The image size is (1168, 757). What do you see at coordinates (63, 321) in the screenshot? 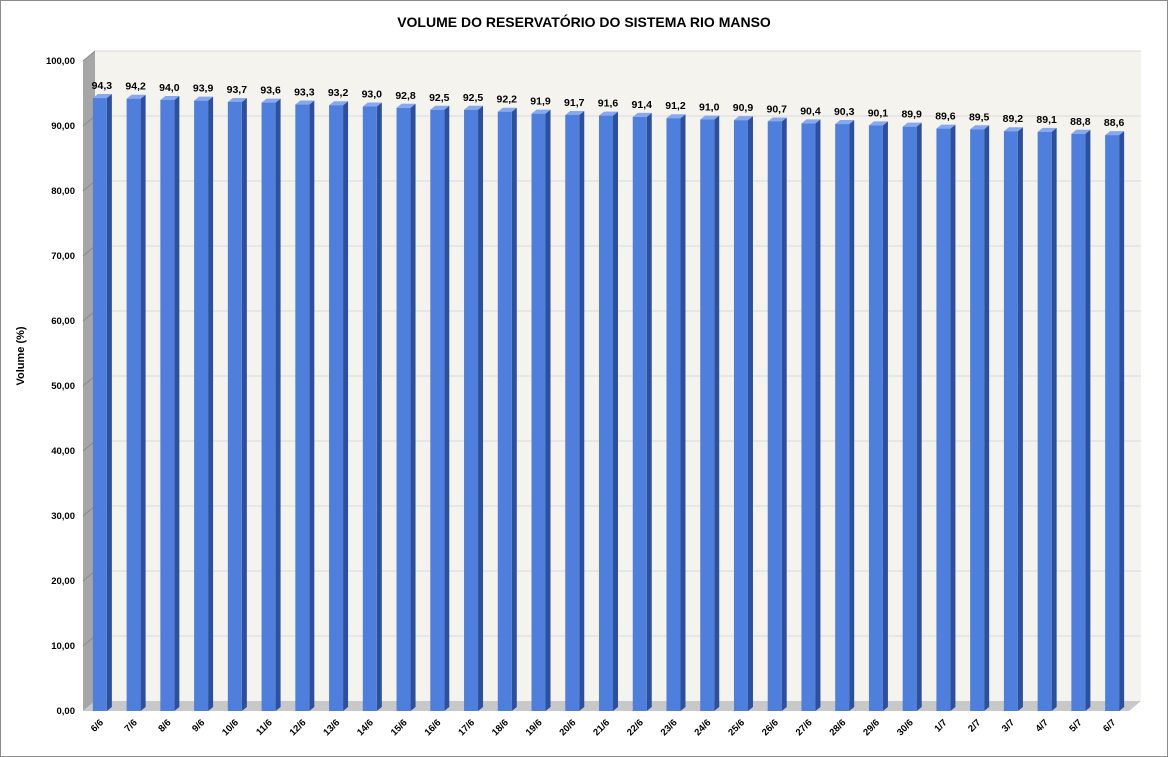
I see `y-tick-label: 60,00` at bounding box center [63, 321].